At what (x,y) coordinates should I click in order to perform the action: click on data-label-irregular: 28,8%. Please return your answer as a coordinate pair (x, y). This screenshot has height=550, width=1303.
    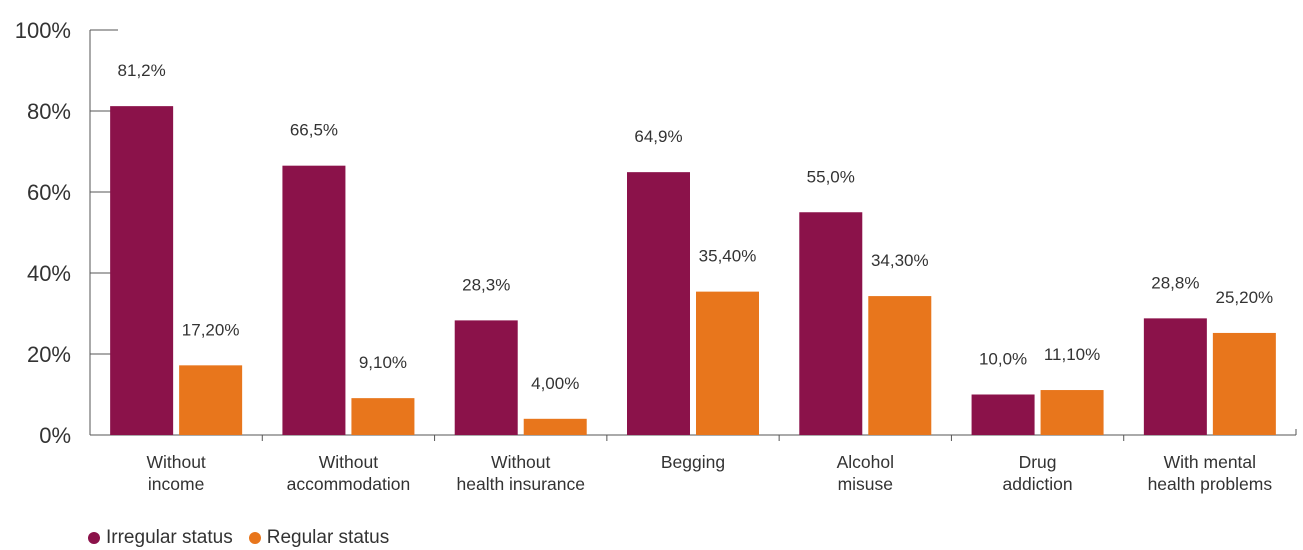
    Looking at the image, I should click on (1175, 282).